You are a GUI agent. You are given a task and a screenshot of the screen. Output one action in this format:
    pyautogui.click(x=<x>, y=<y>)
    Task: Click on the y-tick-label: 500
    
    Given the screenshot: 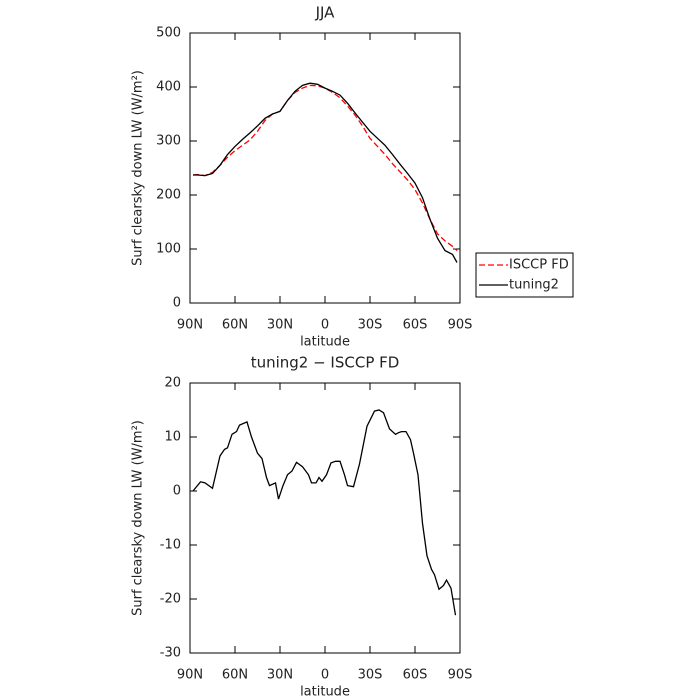 What is the action you would take?
    pyautogui.click(x=168, y=33)
    